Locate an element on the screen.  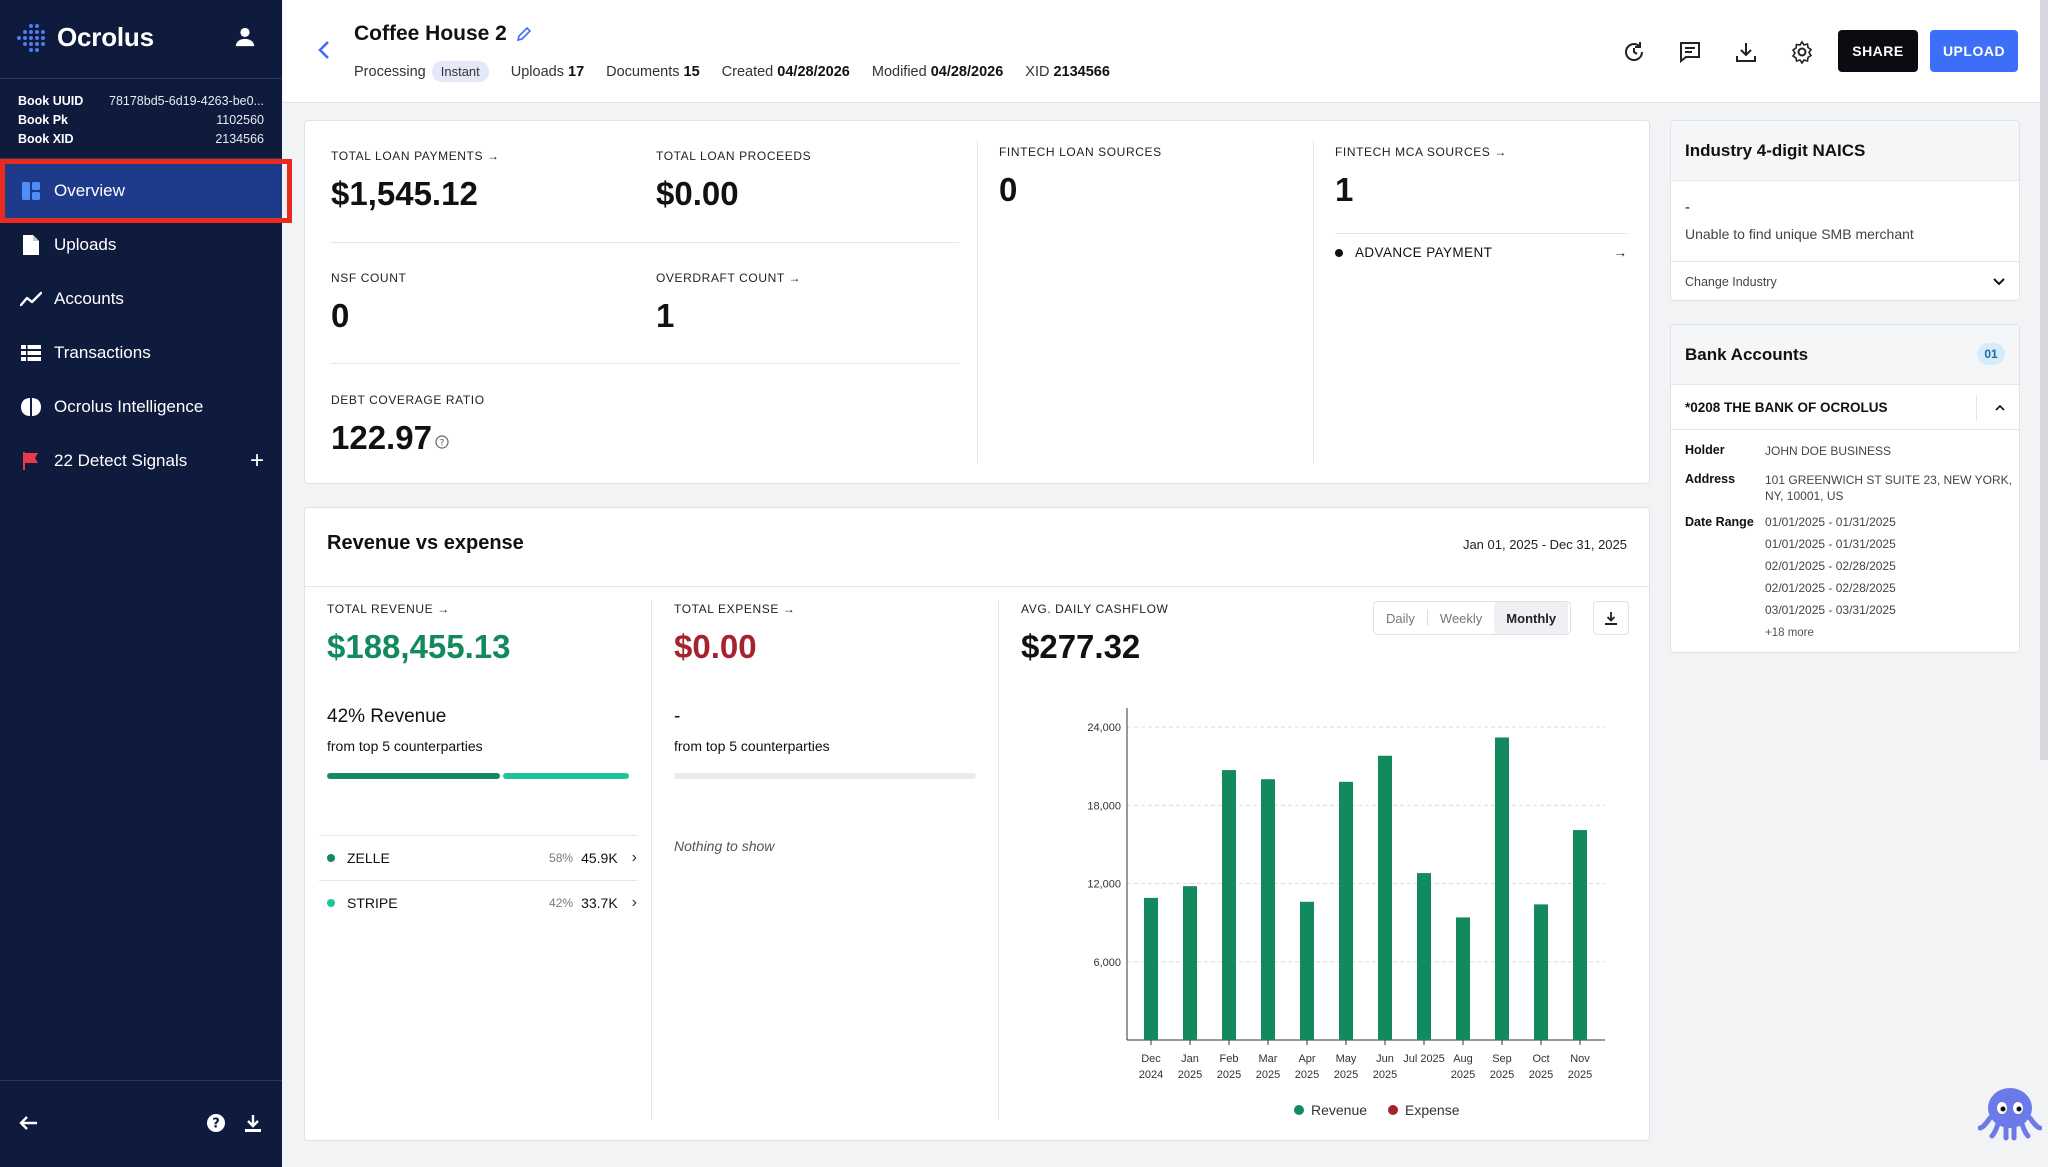
split-segment-zelle is located at coordinates (414, 776).